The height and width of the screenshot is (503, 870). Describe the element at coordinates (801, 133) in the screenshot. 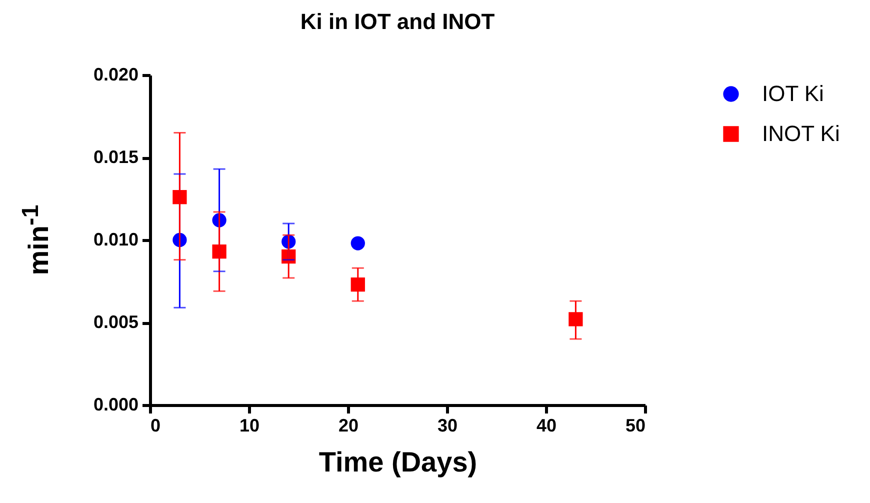

I see `legend-label: INOT Ki` at that location.